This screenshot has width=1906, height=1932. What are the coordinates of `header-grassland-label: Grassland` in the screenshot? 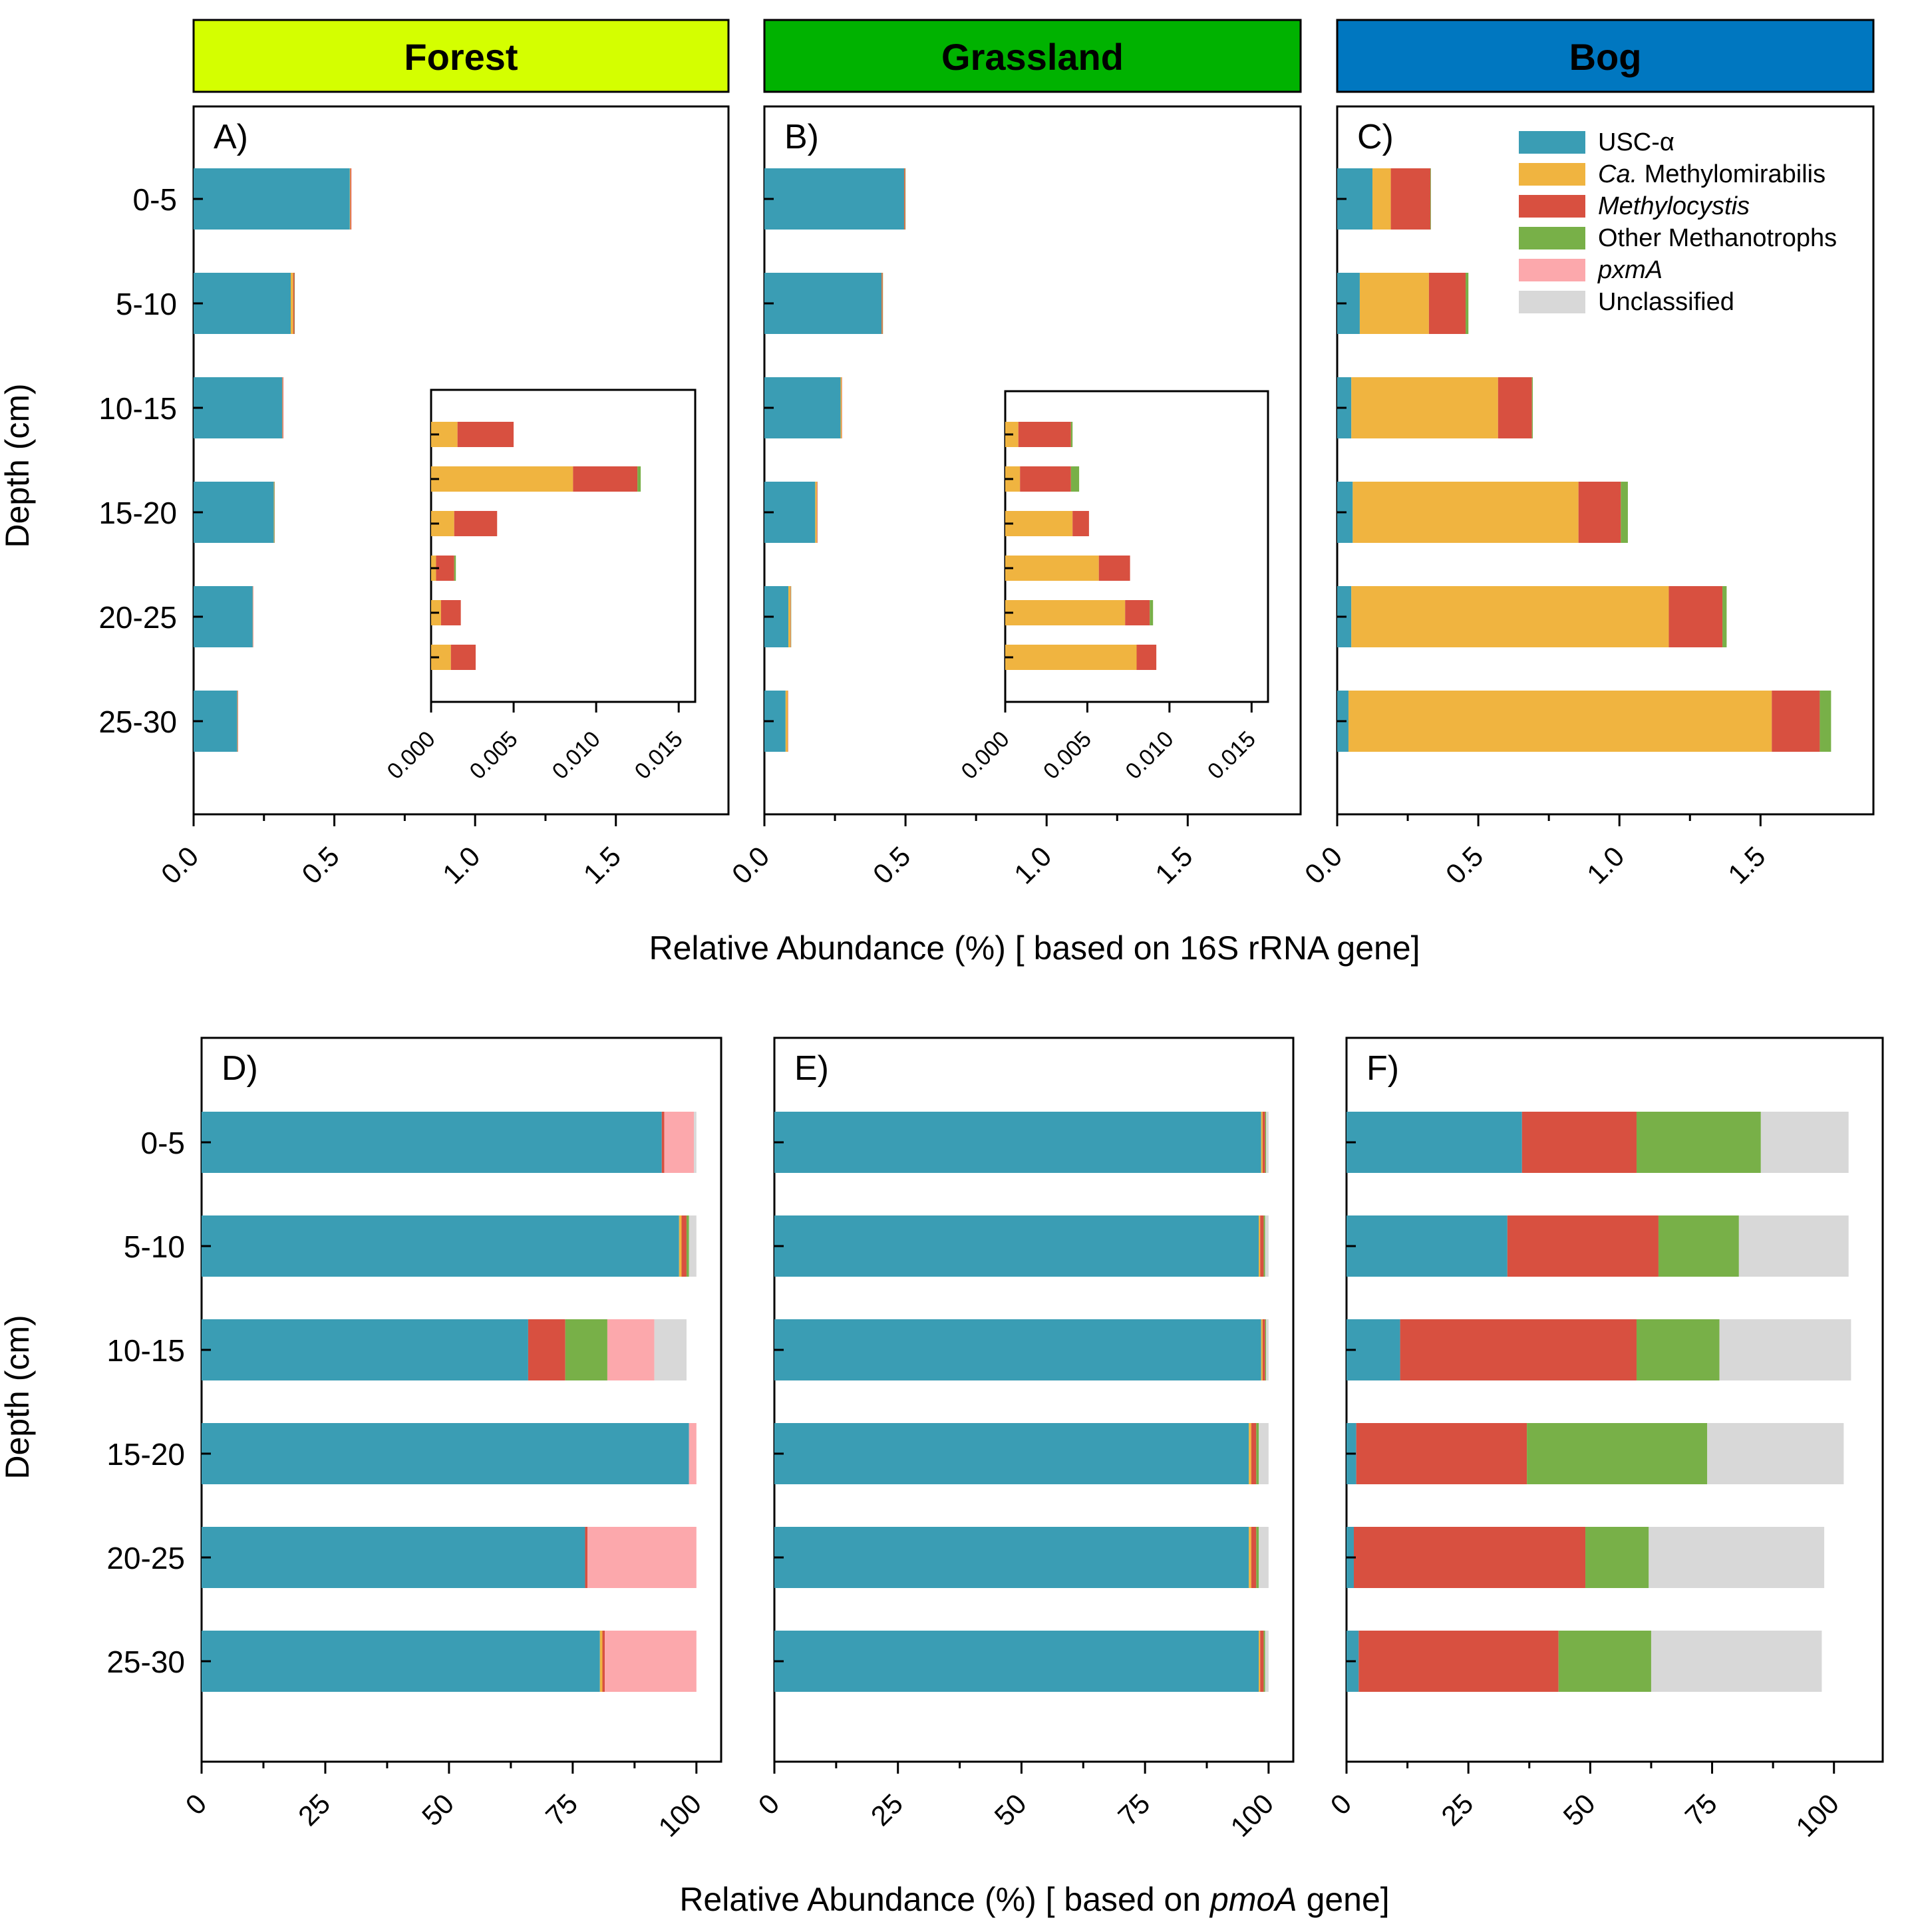 It's located at (1032, 57).